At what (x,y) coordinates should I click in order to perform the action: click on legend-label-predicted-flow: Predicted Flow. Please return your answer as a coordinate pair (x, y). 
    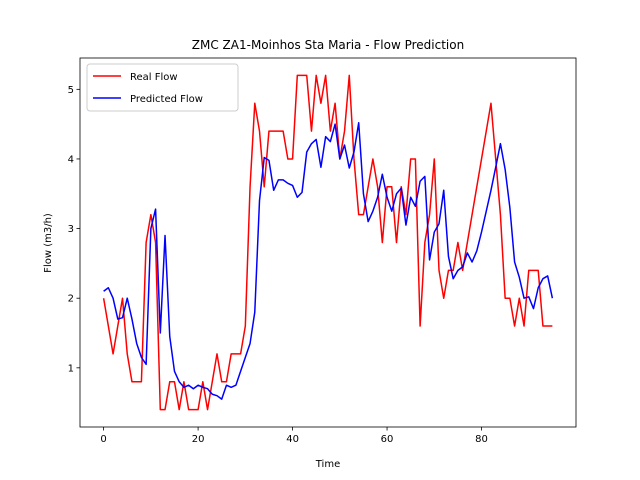
    Looking at the image, I should click on (166, 99).